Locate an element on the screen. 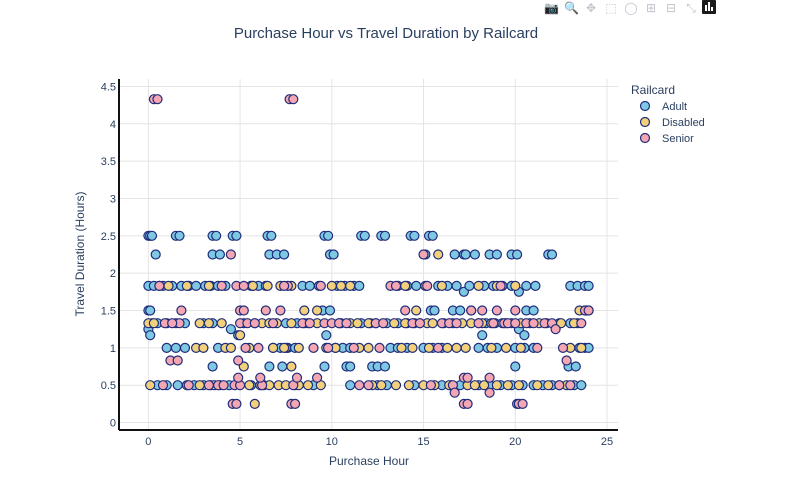  x-axis-title: Purchase Hour is located at coordinates (369, 461).